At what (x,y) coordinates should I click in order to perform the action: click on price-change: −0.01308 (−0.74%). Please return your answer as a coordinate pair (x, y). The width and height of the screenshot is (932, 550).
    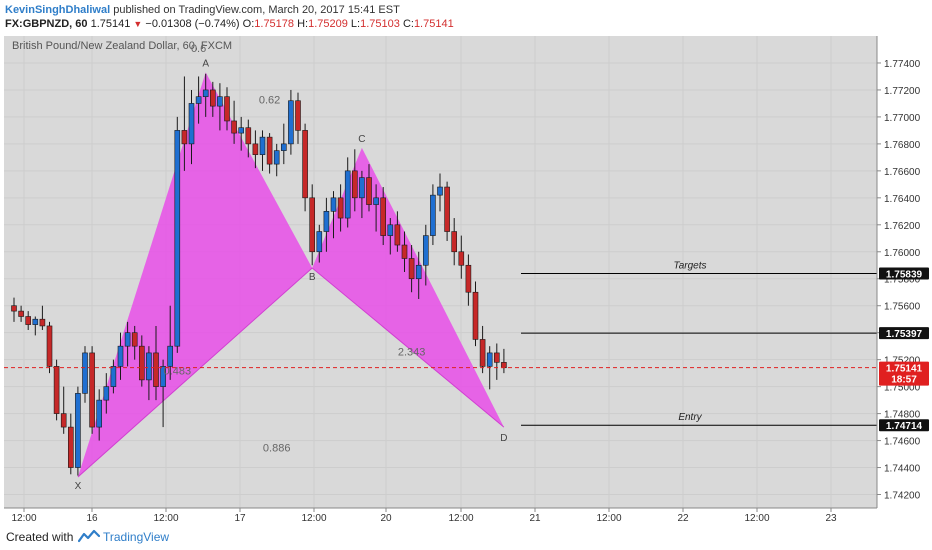
    Looking at the image, I should click on (192, 24).